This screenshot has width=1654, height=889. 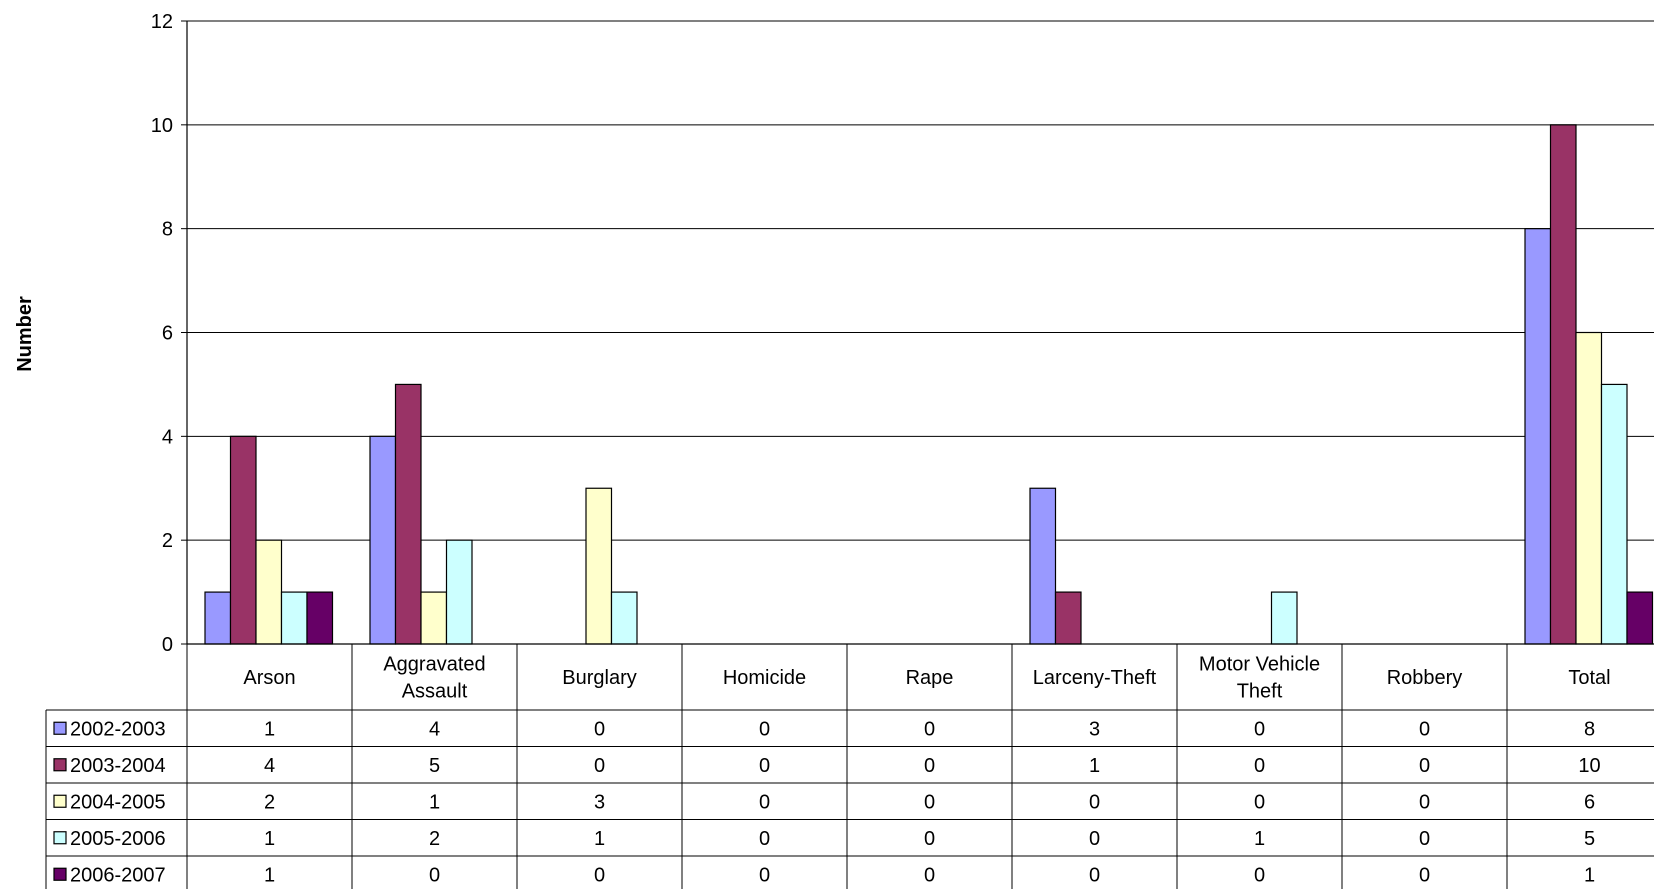 I want to click on y-tick-label: 12, so click(x=162, y=22).